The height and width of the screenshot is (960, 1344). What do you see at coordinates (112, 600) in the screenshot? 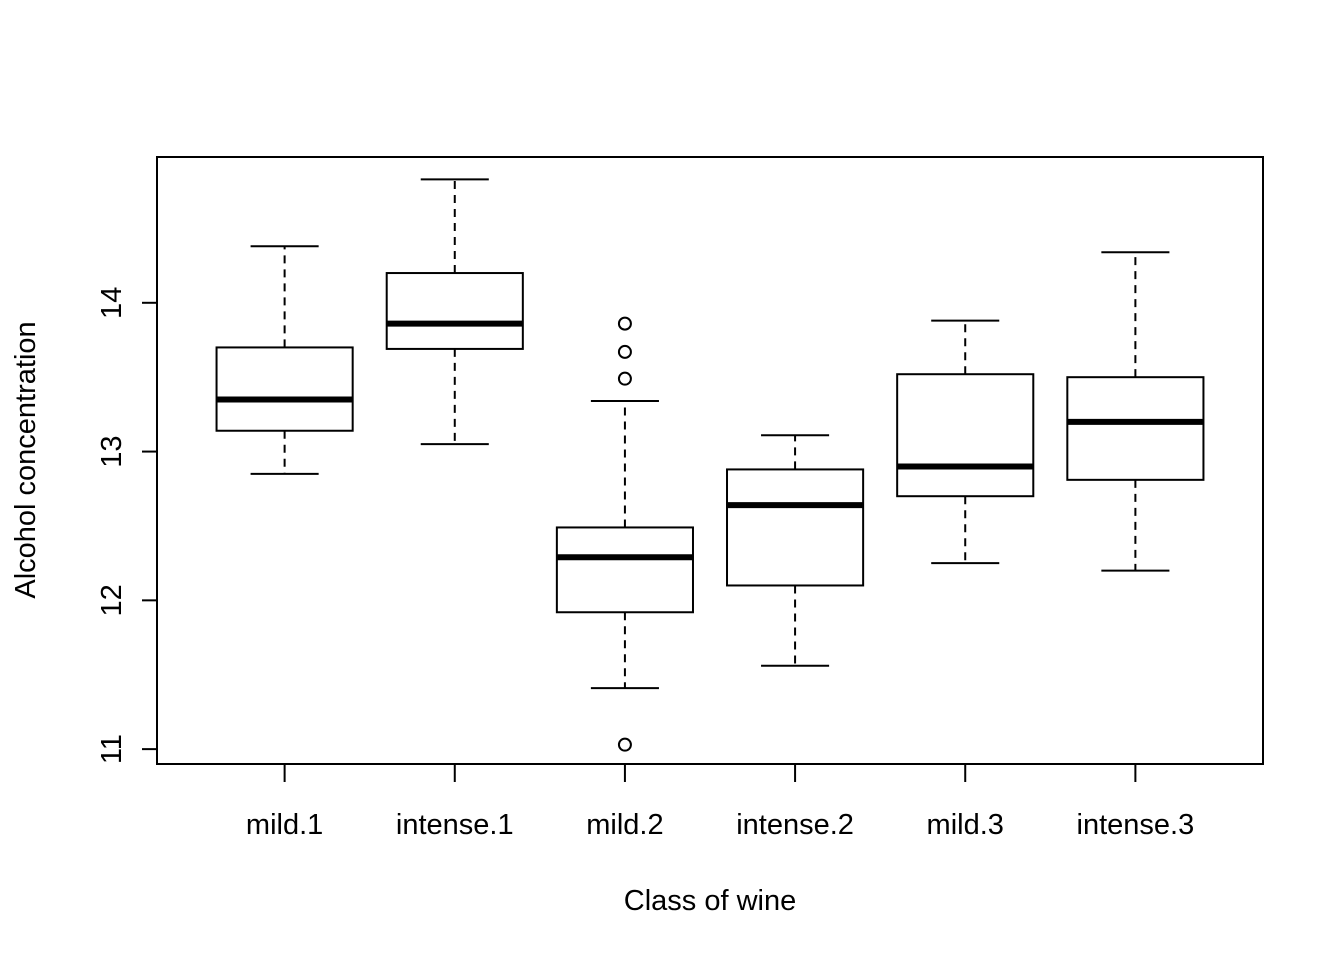
I see `y-tick-label: 12` at bounding box center [112, 600].